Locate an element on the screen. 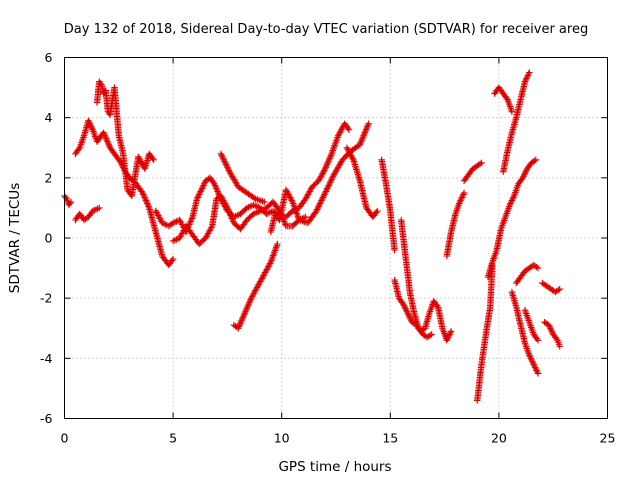  x-tick-label: 20 is located at coordinates (499, 438).